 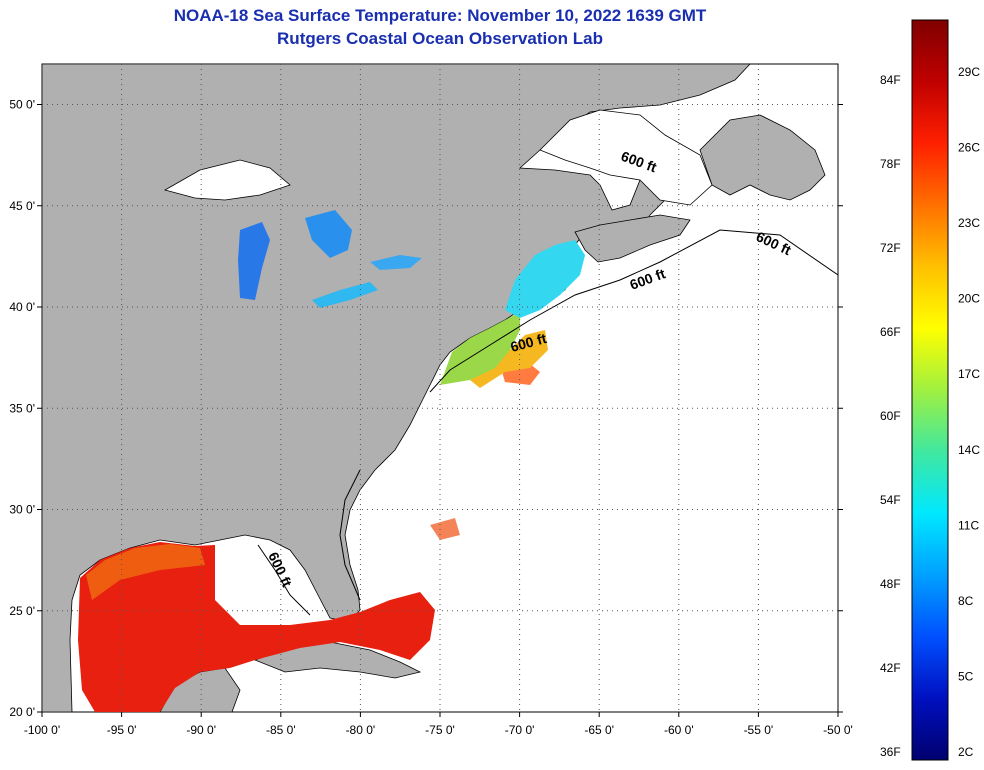 I want to click on land-newfoundland, so click(x=762, y=157).